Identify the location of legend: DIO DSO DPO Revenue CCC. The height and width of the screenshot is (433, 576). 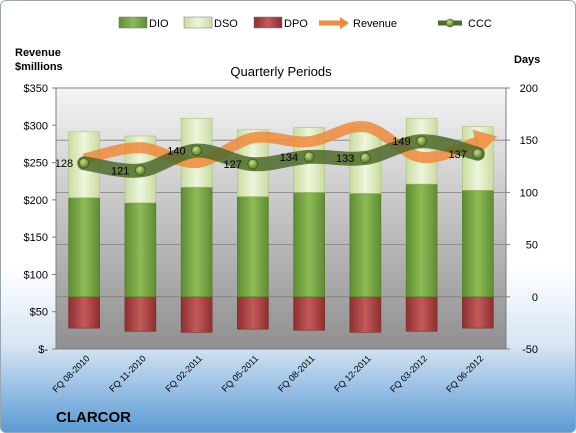
(305, 23).